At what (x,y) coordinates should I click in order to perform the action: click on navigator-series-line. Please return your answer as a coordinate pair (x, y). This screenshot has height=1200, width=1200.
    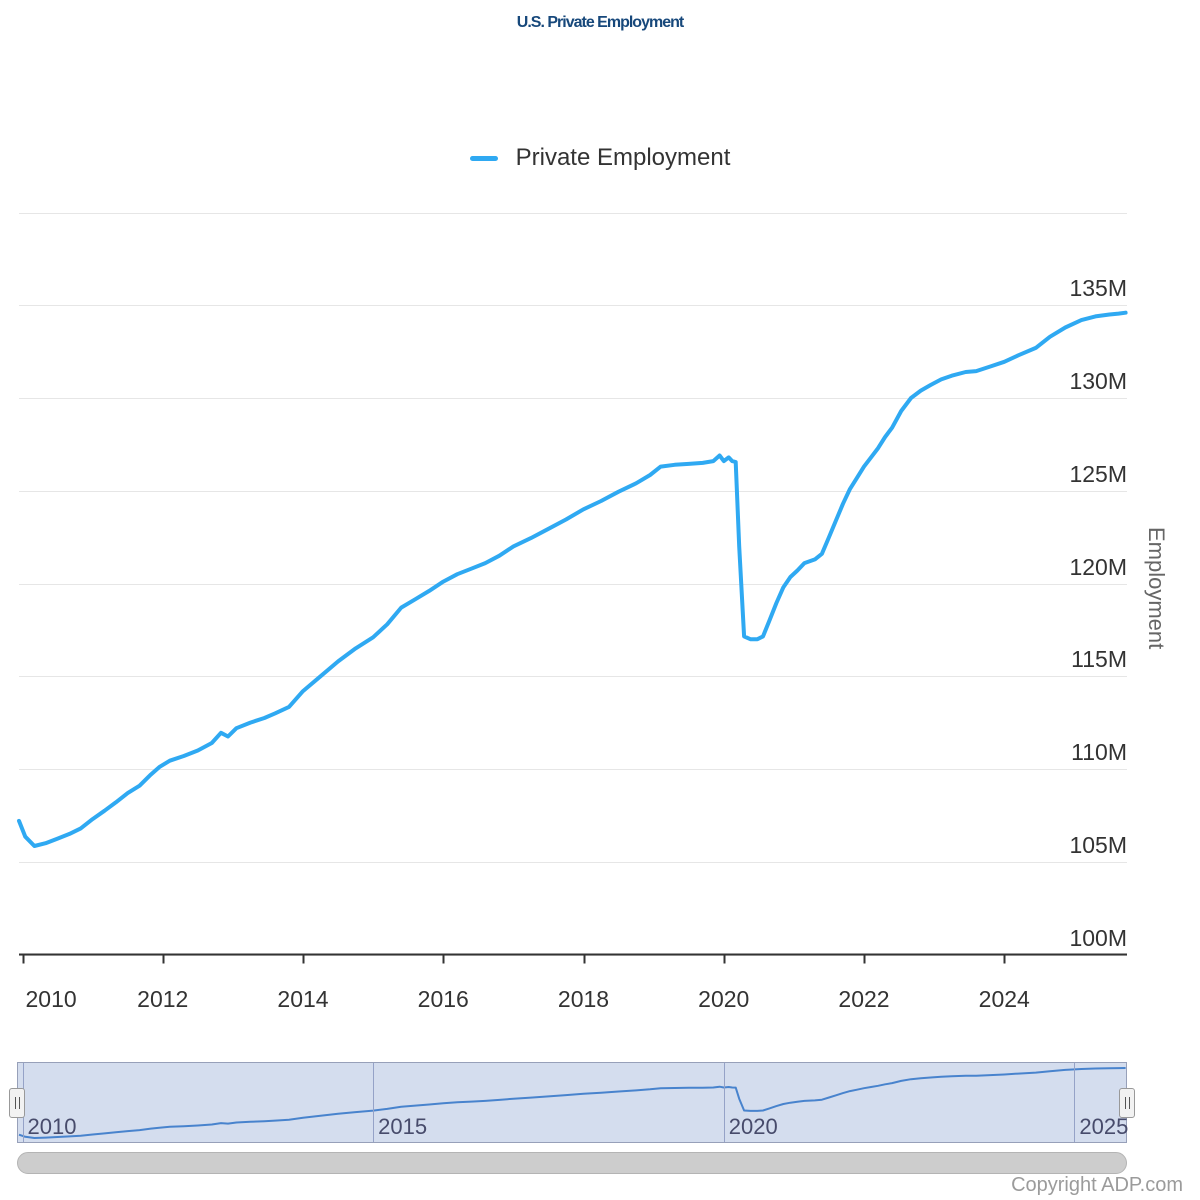
    Looking at the image, I should click on (572, 1103).